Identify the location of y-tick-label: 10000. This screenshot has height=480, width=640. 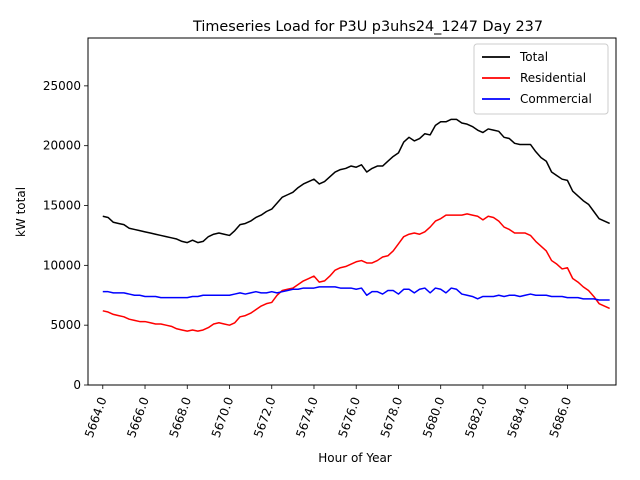
(62, 265).